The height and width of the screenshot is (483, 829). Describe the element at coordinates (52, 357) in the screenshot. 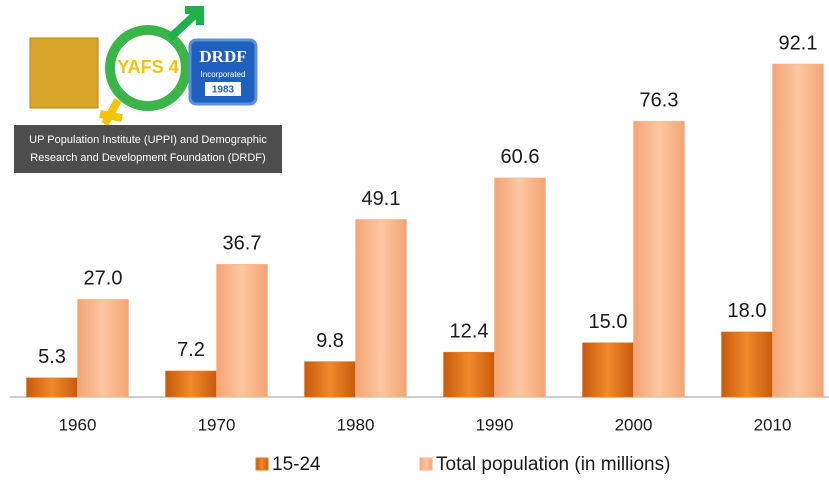

I see `value-label: 5.3` at that location.